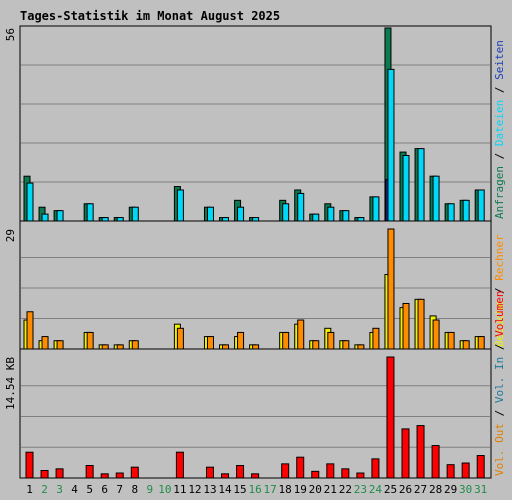 The width and height of the screenshot is (512, 500). What do you see at coordinates (499, 192) in the screenshot?
I see `legend-item-anfragen: Anfragen` at bounding box center [499, 192].